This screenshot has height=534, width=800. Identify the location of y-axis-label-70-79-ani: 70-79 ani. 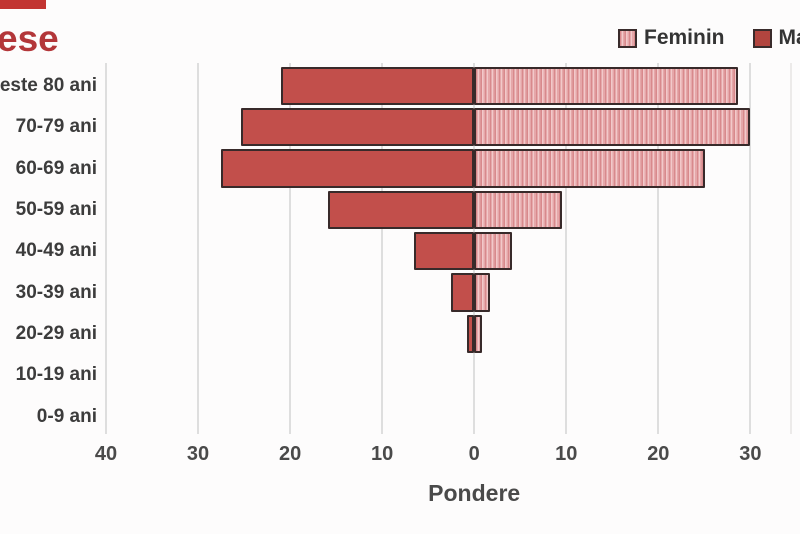
(56, 127).